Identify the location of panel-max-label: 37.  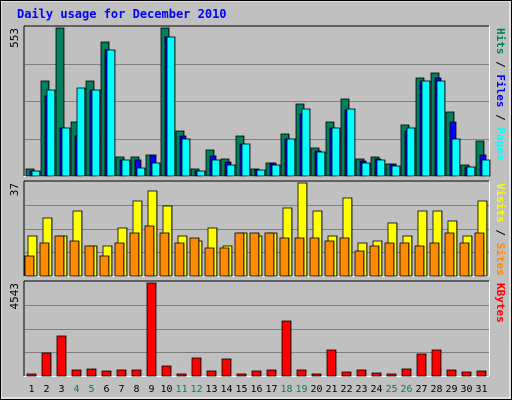
(14, 189).